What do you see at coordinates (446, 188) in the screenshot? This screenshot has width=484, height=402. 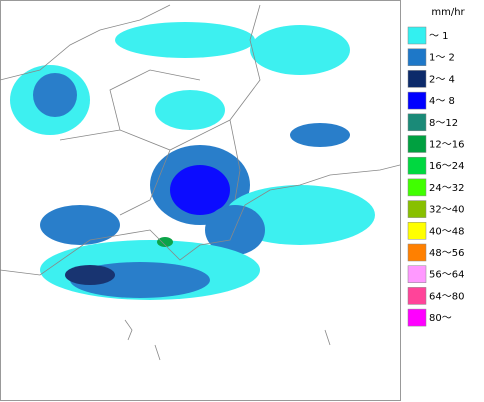 I see `legend-label: 24～32` at bounding box center [446, 188].